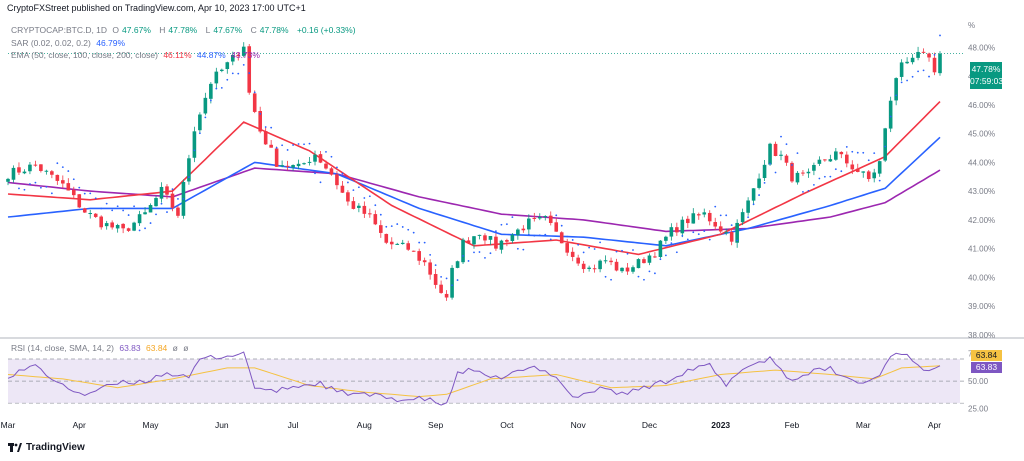  What do you see at coordinates (978, 381) in the screenshot?
I see `rsi-tick-label: 50.00` at bounding box center [978, 381].